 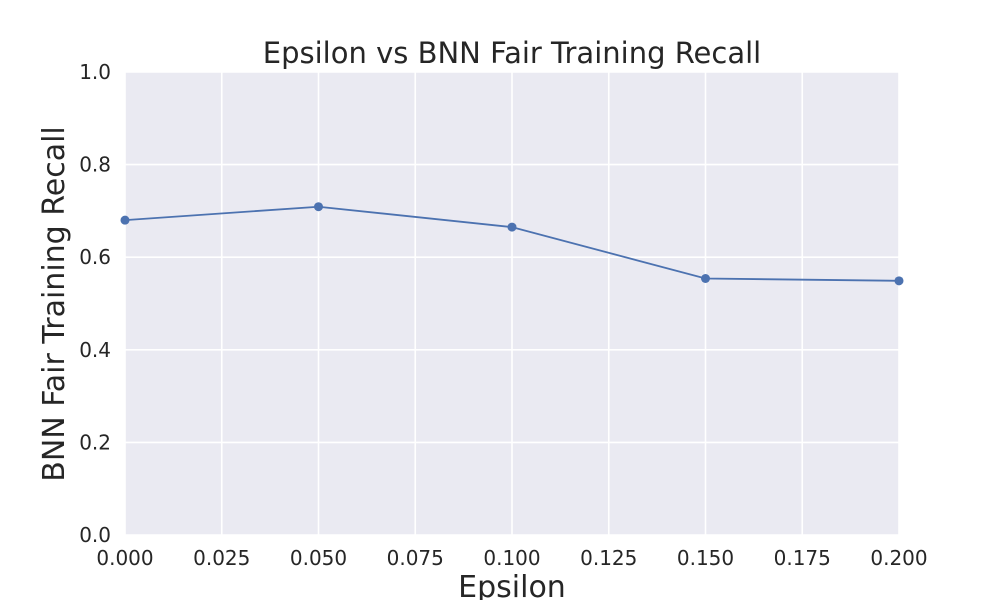 What do you see at coordinates (512, 585) in the screenshot?
I see `x-axis-label: Epsilon` at bounding box center [512, 585].